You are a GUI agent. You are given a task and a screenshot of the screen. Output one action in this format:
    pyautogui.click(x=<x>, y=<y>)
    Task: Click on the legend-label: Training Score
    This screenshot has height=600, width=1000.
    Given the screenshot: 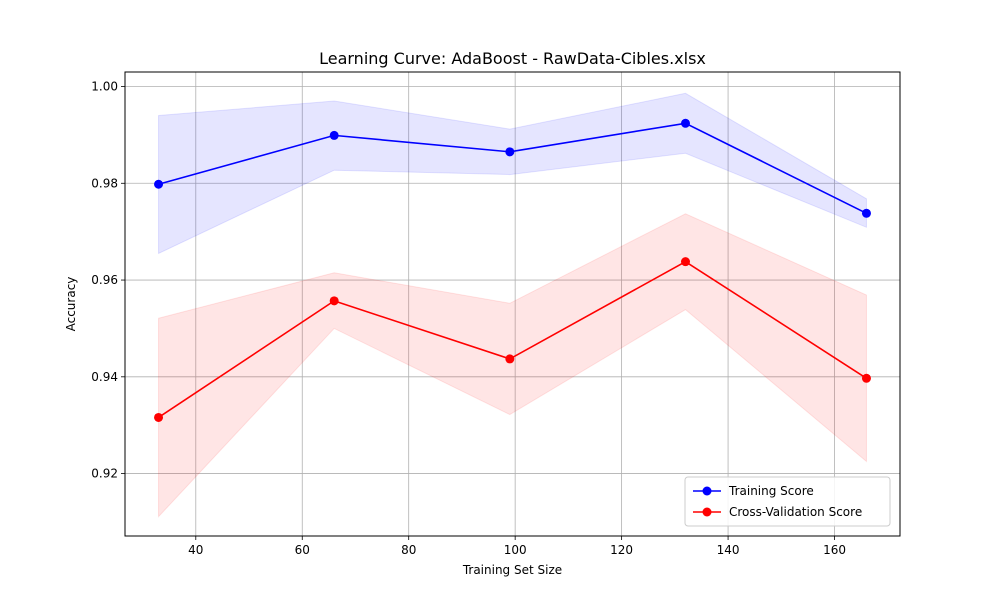 What is the action you would take?
    pyautogui.click(x=771, y=491)
    